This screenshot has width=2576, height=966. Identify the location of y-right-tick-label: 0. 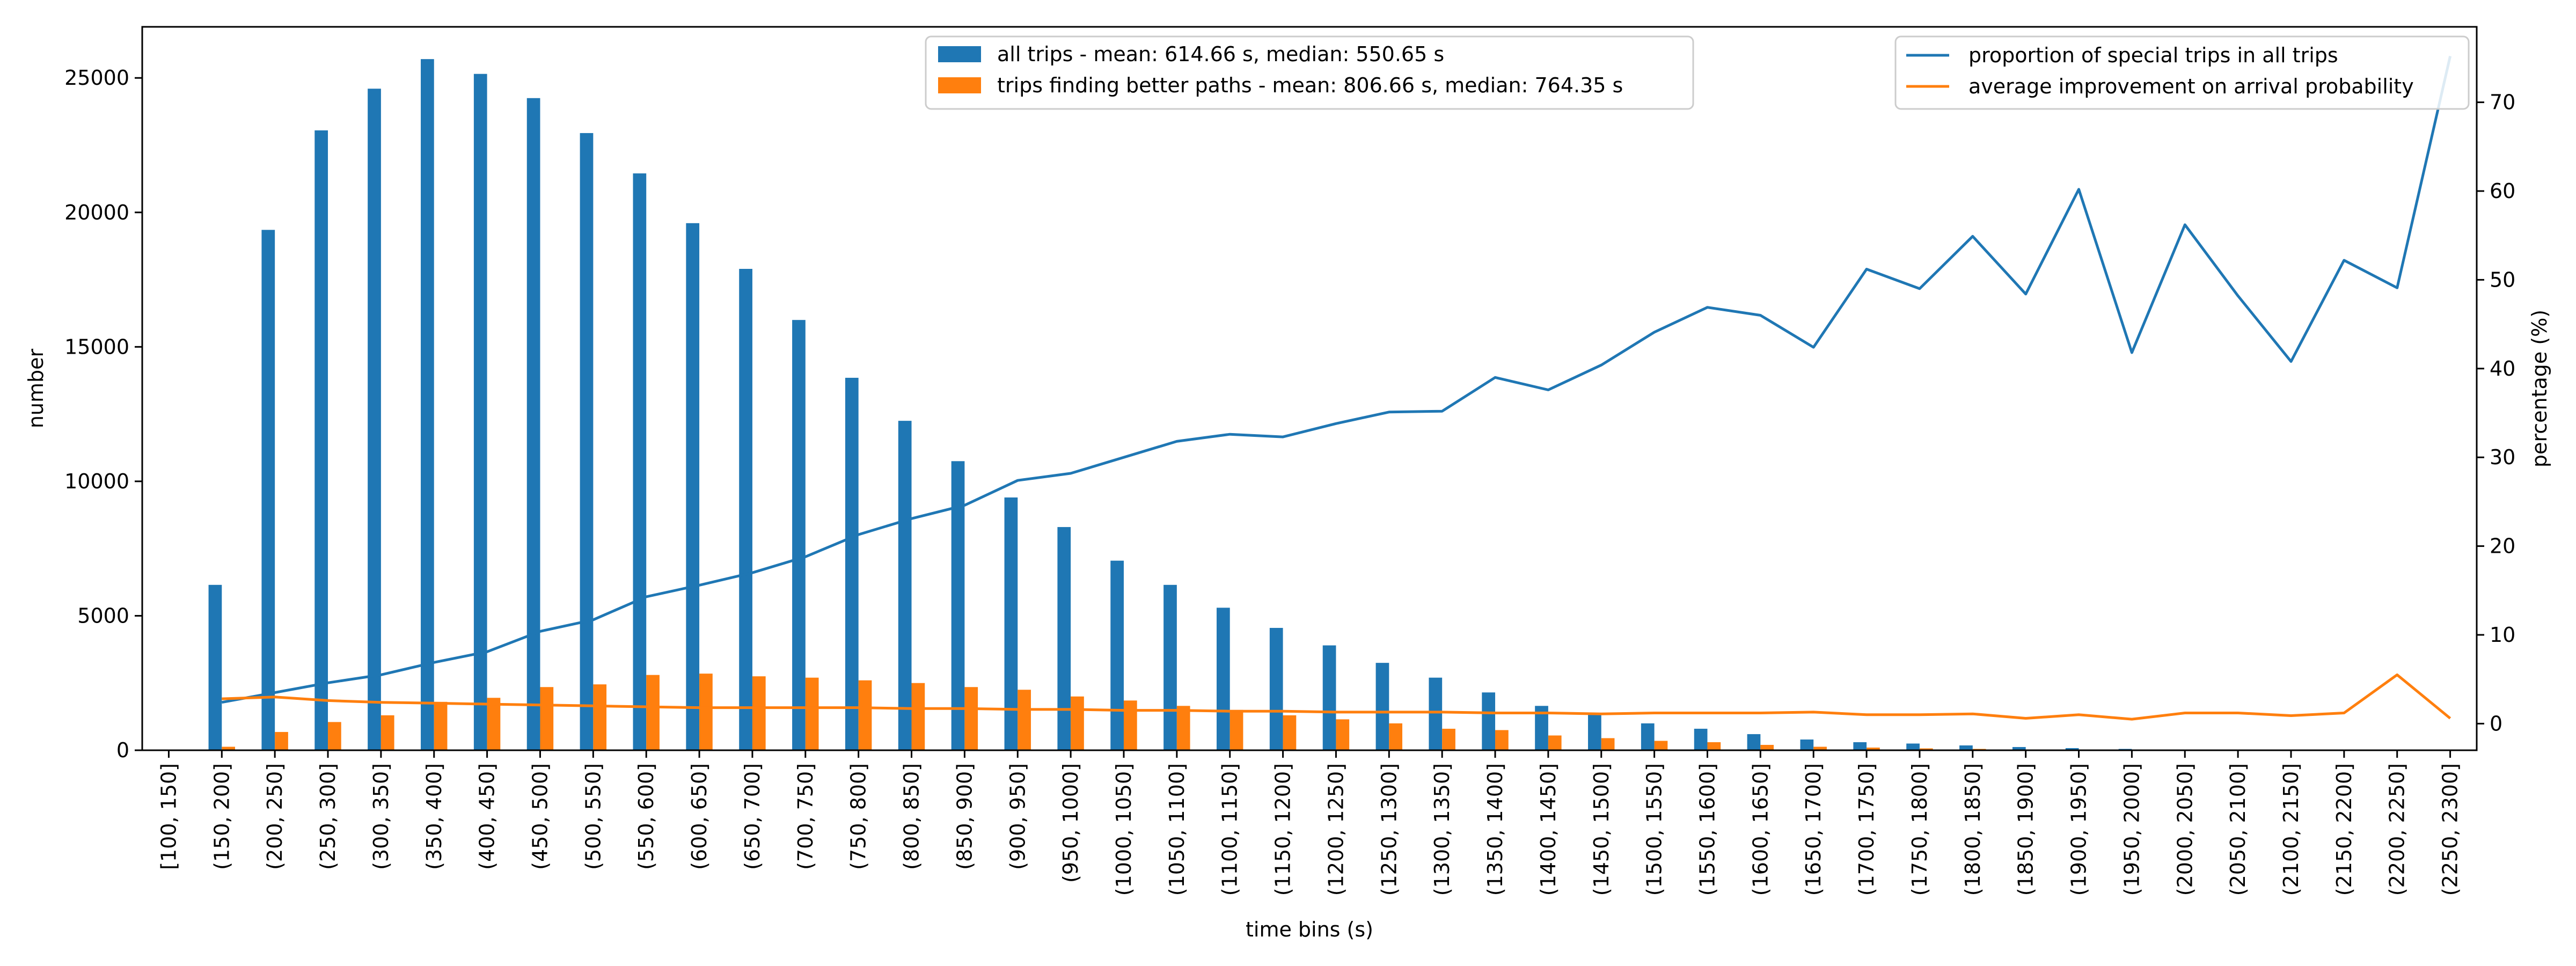
(2496, 723).